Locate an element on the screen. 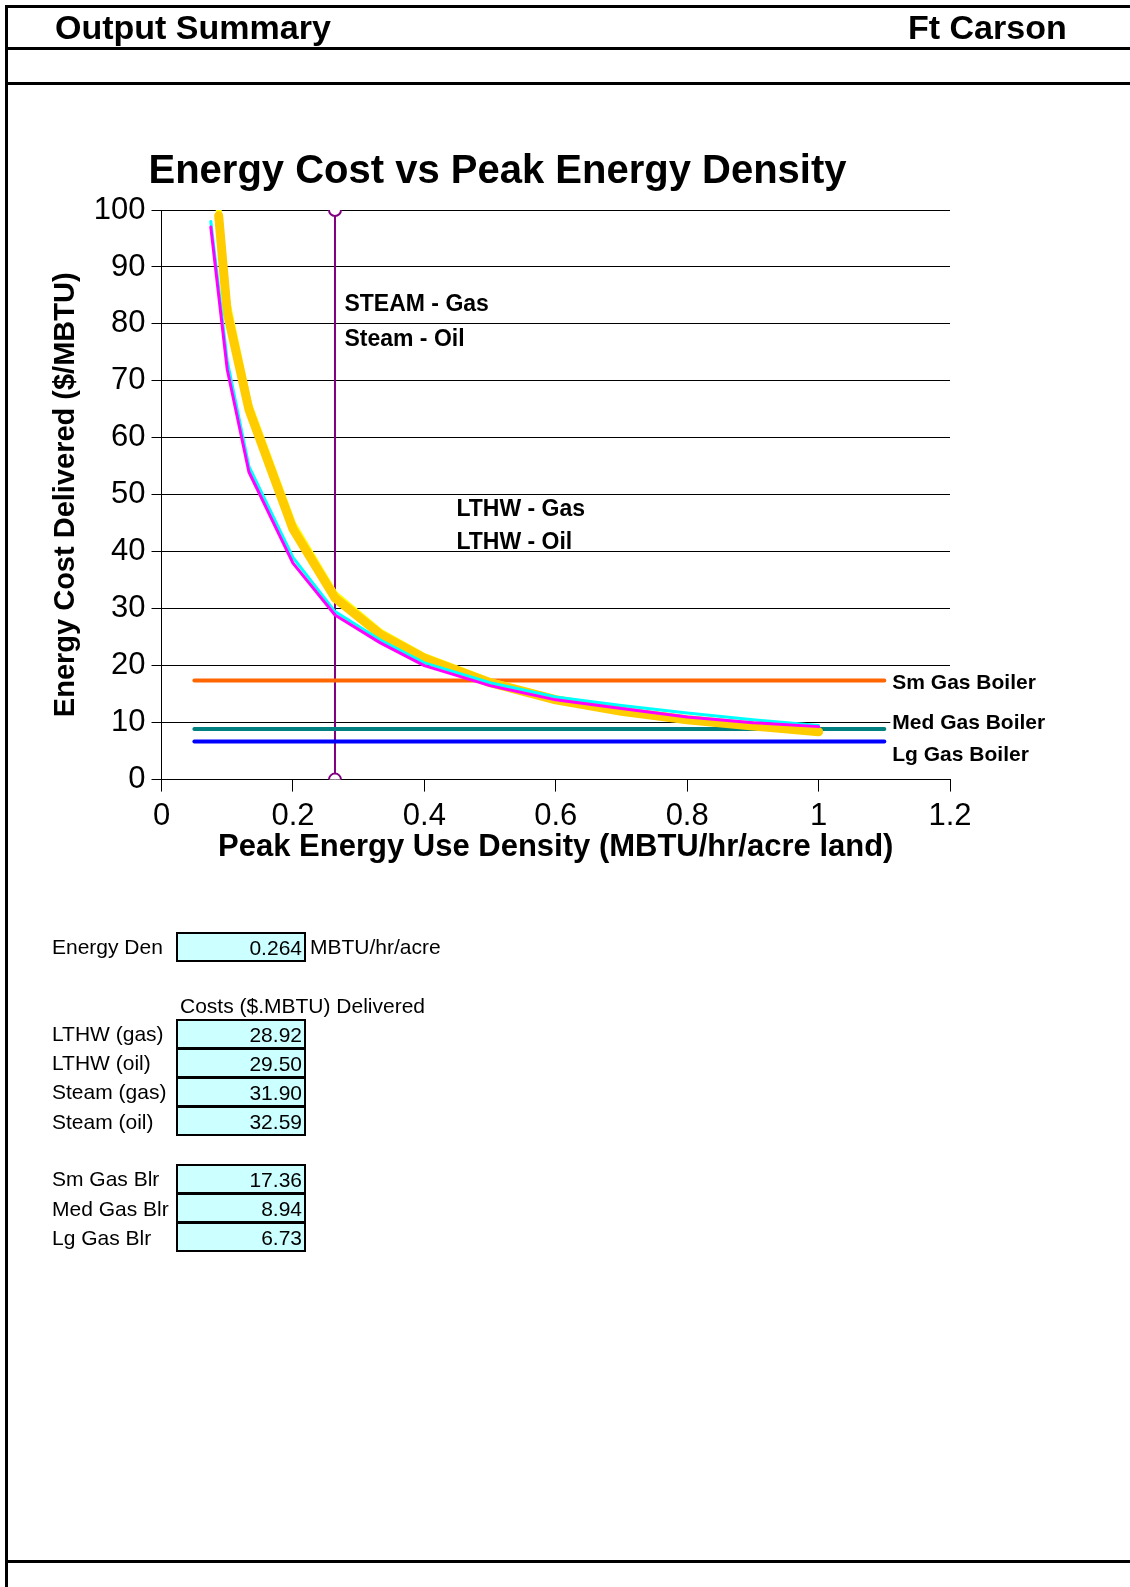 This screenshot has height=1587, width=1130. text: 0.264 is located at coordinates (241, 947).